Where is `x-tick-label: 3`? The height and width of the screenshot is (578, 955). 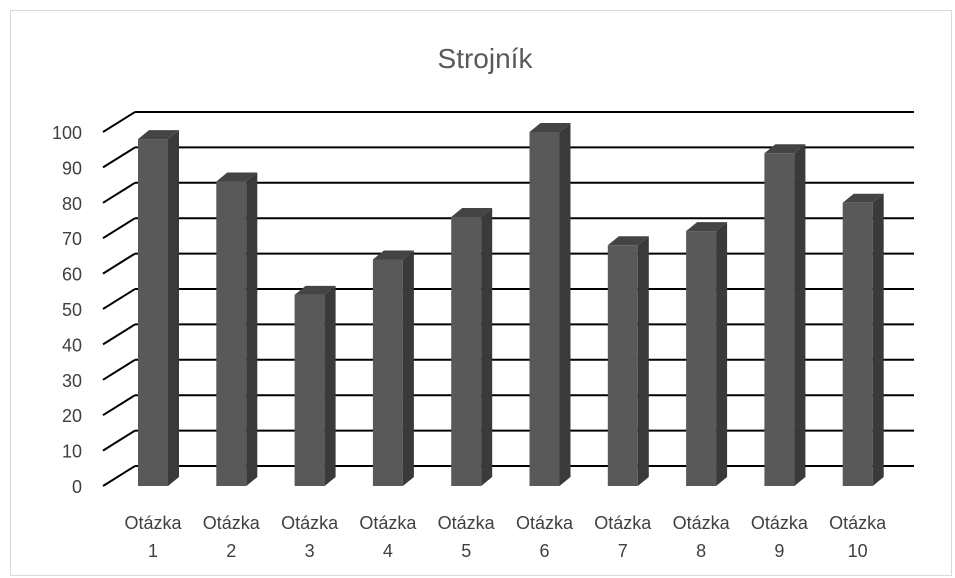 x-tick-label: 3 is located at coordinates (310, 551).